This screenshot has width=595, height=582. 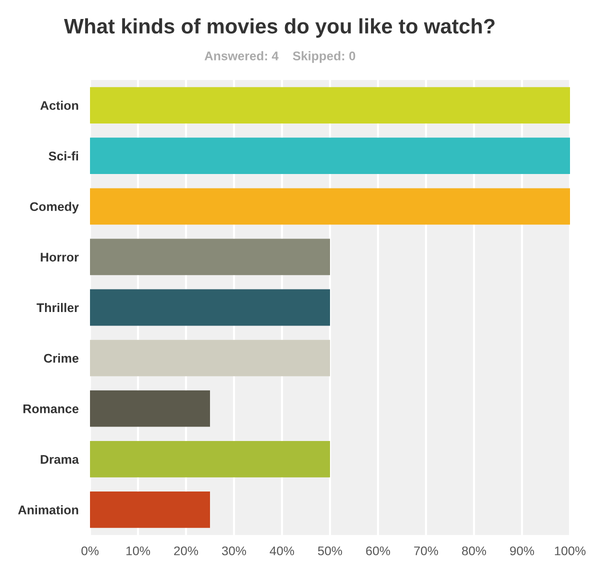 What do you see at coordinates (280, 57) in the screenshot?
I see `chart-subtitle: Answered: 4 Skipped: 0` at bounding box center [280, 57].